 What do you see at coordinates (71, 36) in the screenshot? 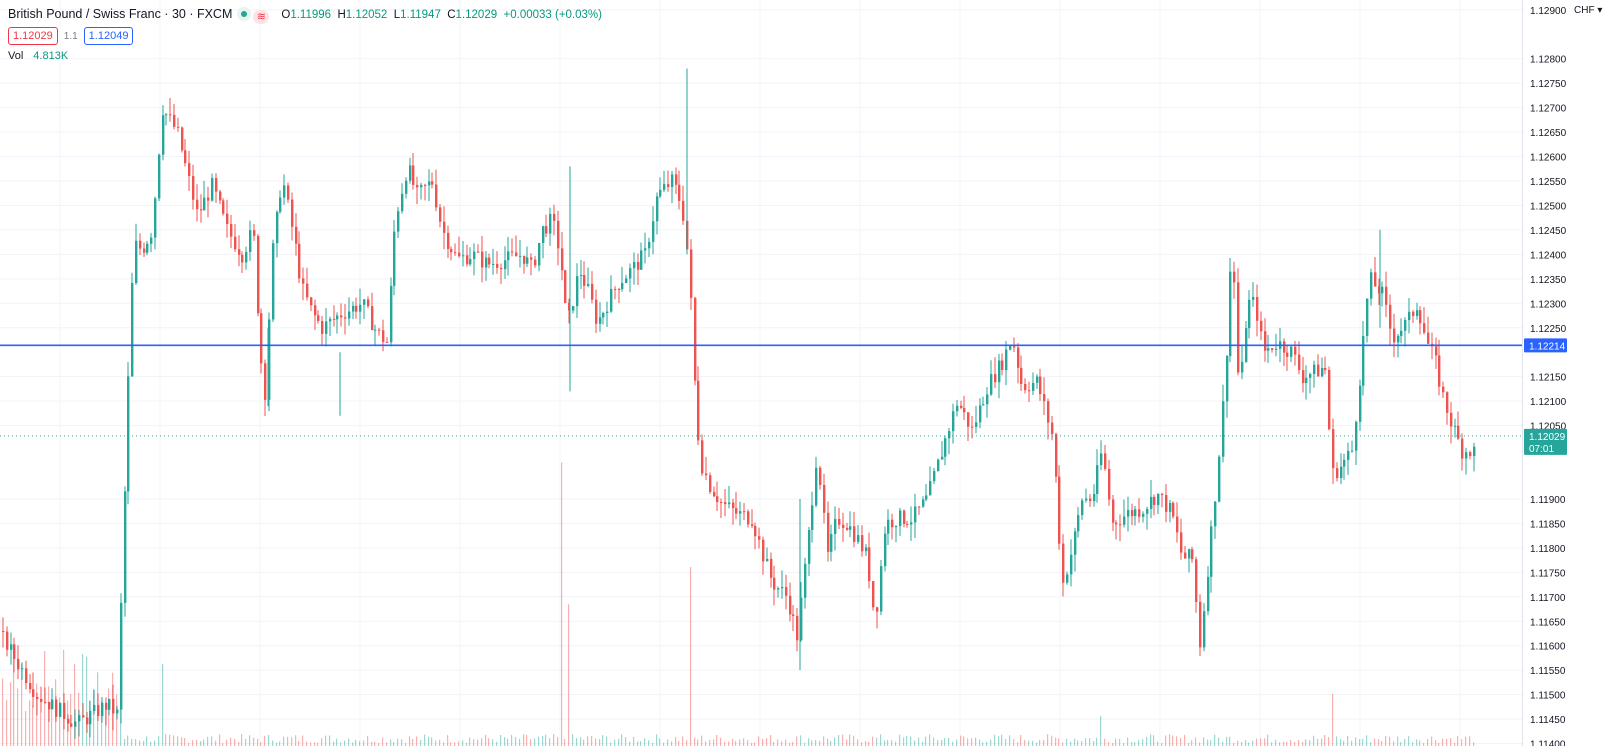
I see `trade-buttons: 1.12029 1.1 1.12049` at bounding box center [71, 36].